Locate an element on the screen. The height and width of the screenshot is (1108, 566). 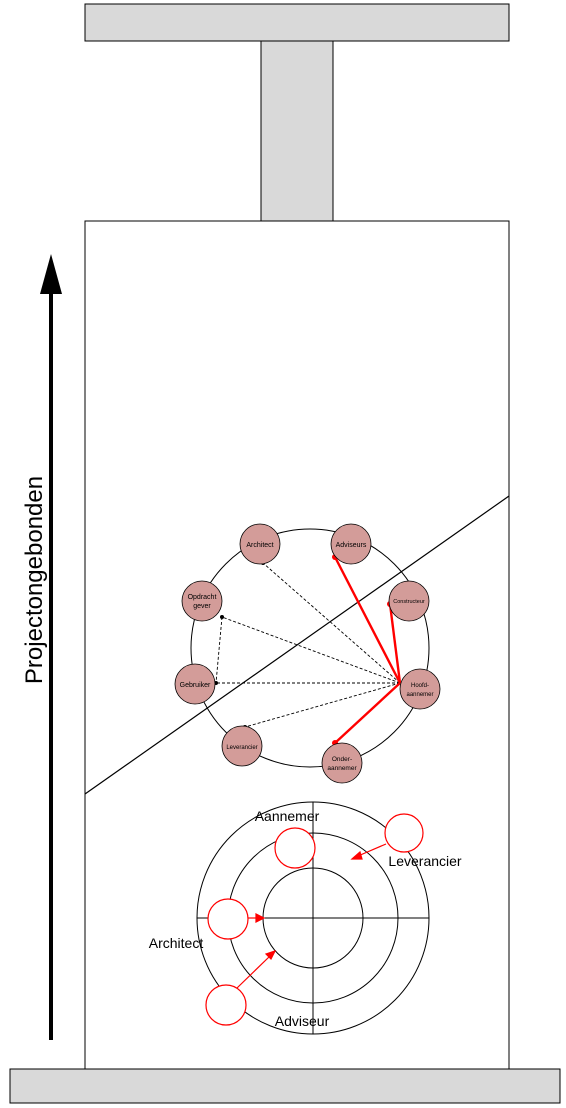
ring-red-circles is located at coordinates (314, 919).